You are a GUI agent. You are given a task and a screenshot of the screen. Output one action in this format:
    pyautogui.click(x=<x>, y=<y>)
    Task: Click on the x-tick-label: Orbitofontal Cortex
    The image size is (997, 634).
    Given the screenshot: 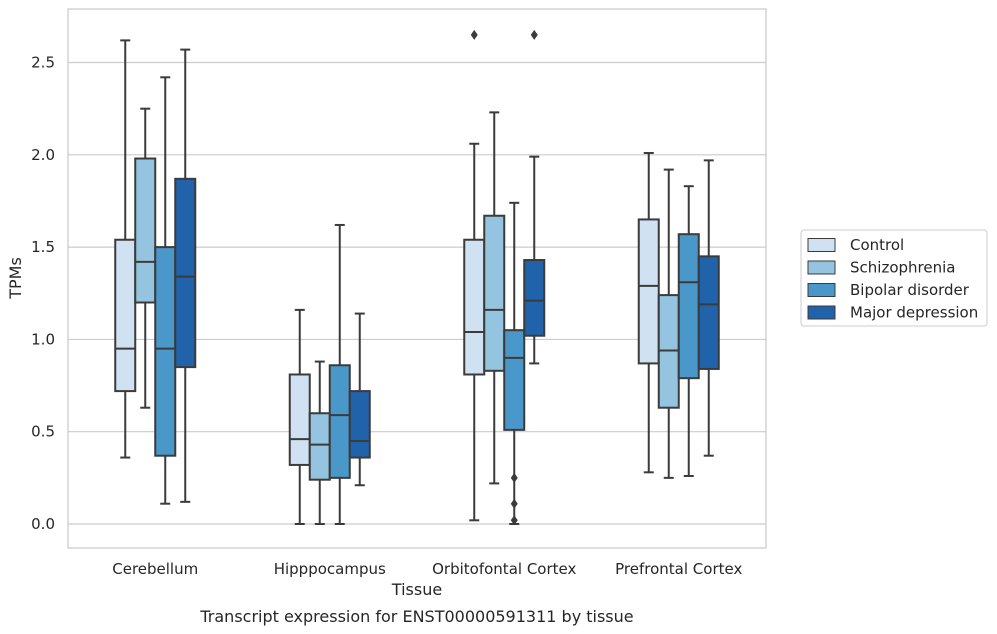 What is the action you would take?
    pyautogui.click(x=504, y=569)
    